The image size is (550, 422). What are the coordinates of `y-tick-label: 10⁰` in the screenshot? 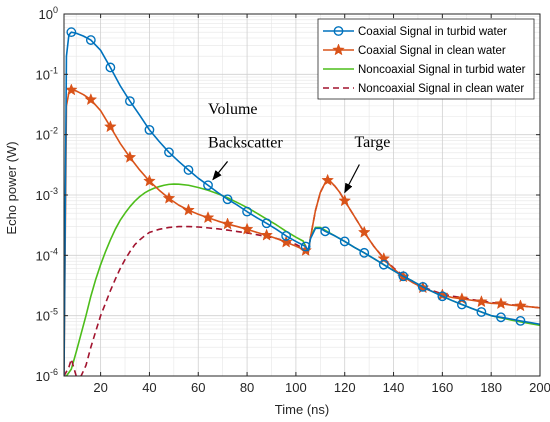 It's located at (48, 13).